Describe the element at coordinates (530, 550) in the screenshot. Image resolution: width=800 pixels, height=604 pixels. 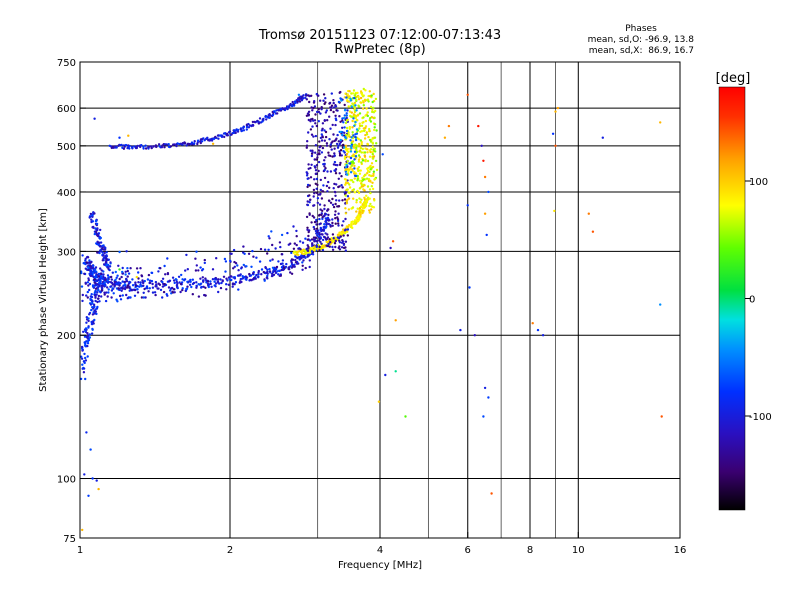
I see `x-tick-label: 8` at that location.